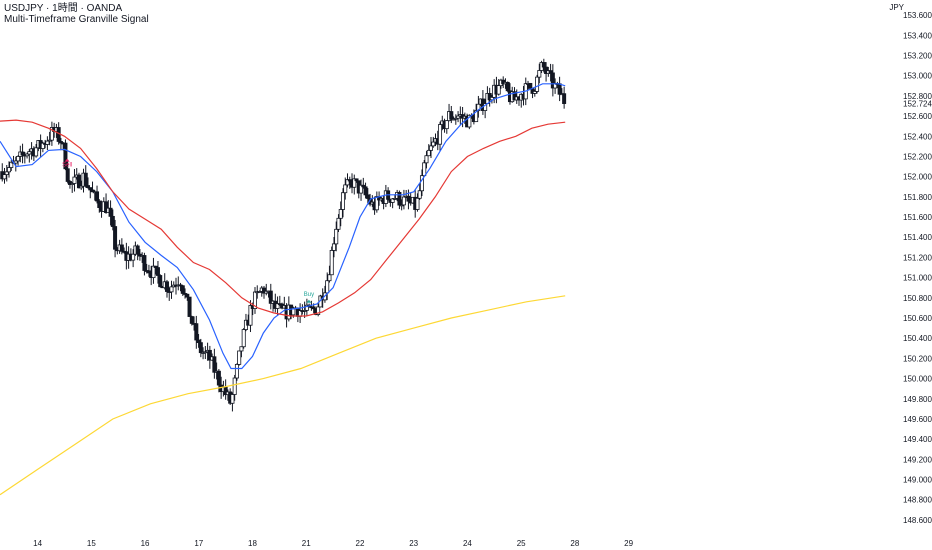 The image size is (932, 550). I want to click on time-axis: 14 15 16 17 18 21 22 23 24 25 28 29, so click(333, 543).